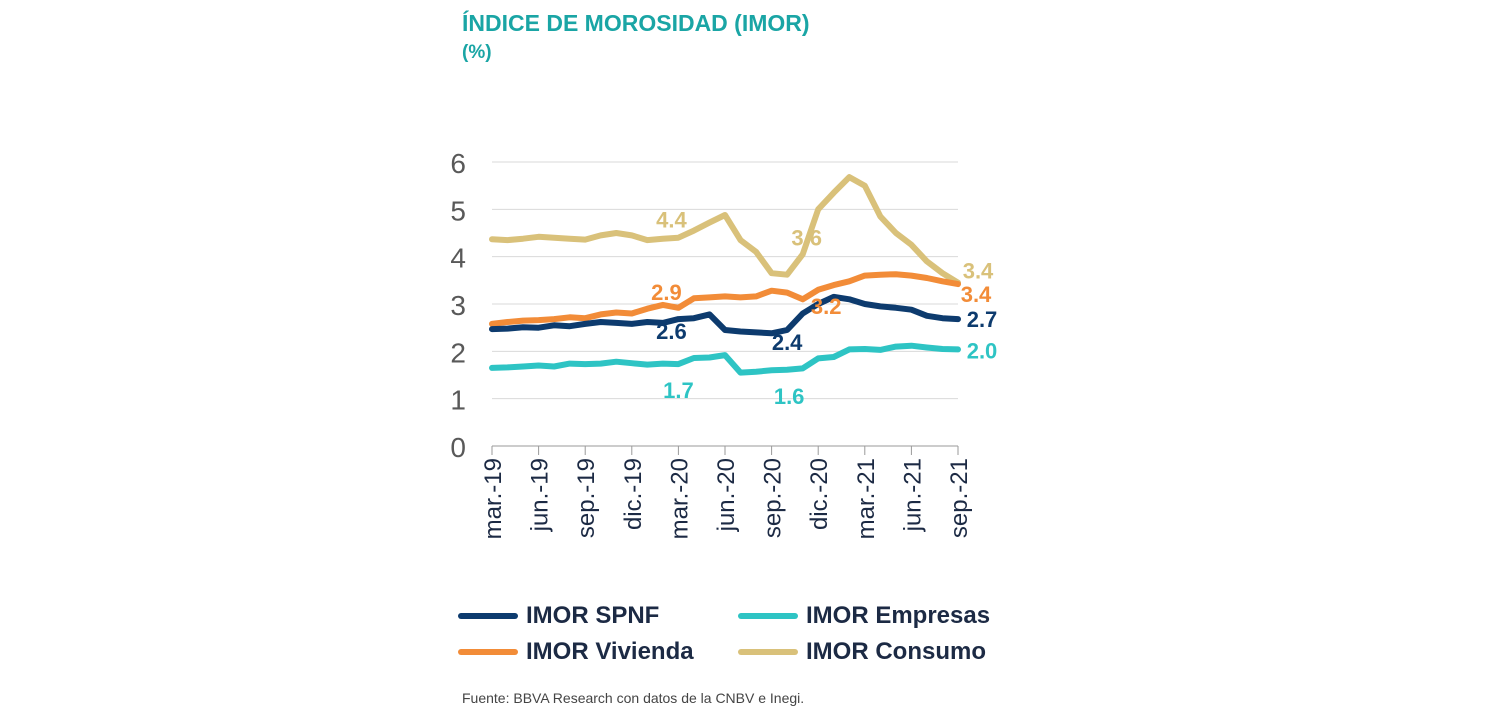  What do you see at coordinates (493, 498) in the screenshot?
I see `x-tick-label: mar.-19` at bounding box center [493, 498].